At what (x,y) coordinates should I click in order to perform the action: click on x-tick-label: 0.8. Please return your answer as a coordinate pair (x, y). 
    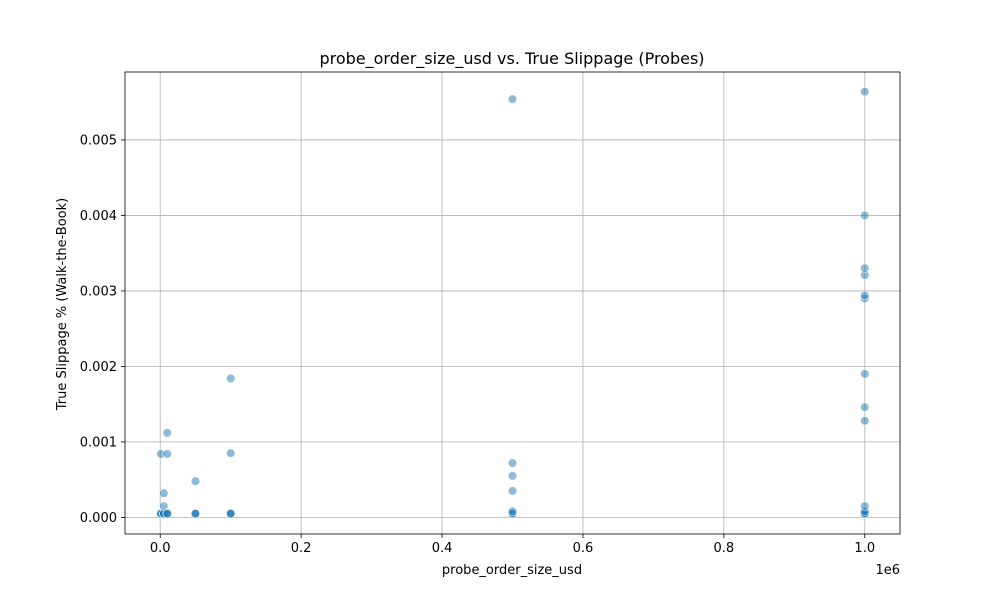
    Looking at the image, I should click on (724, 548).